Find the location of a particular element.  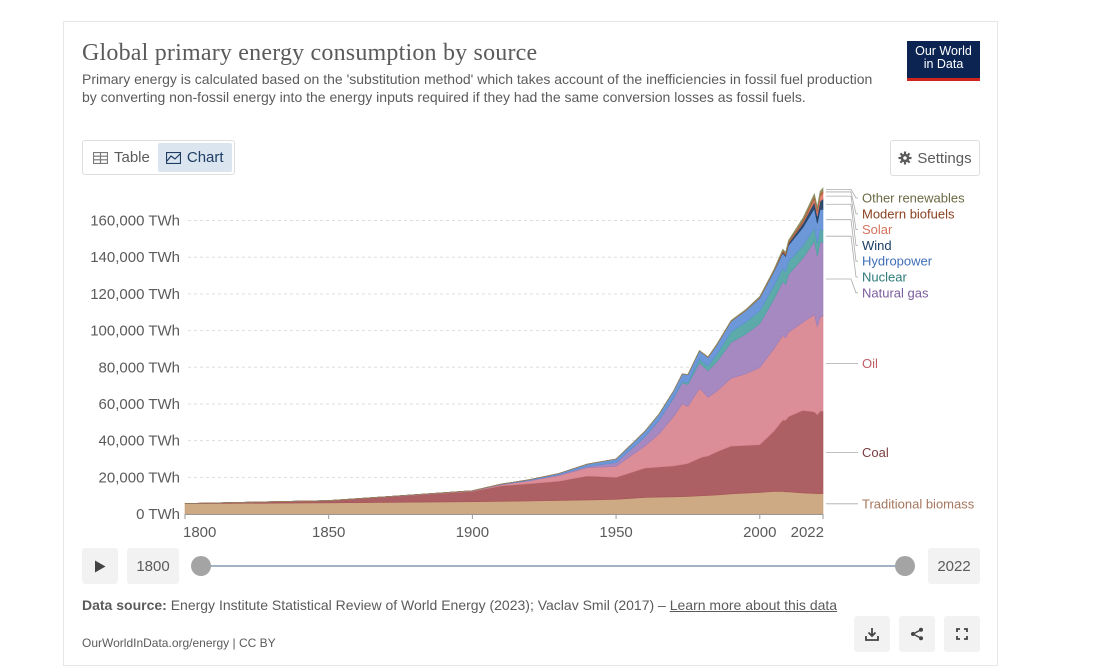

fullscreen-icon is located at coordinates (962, 634).